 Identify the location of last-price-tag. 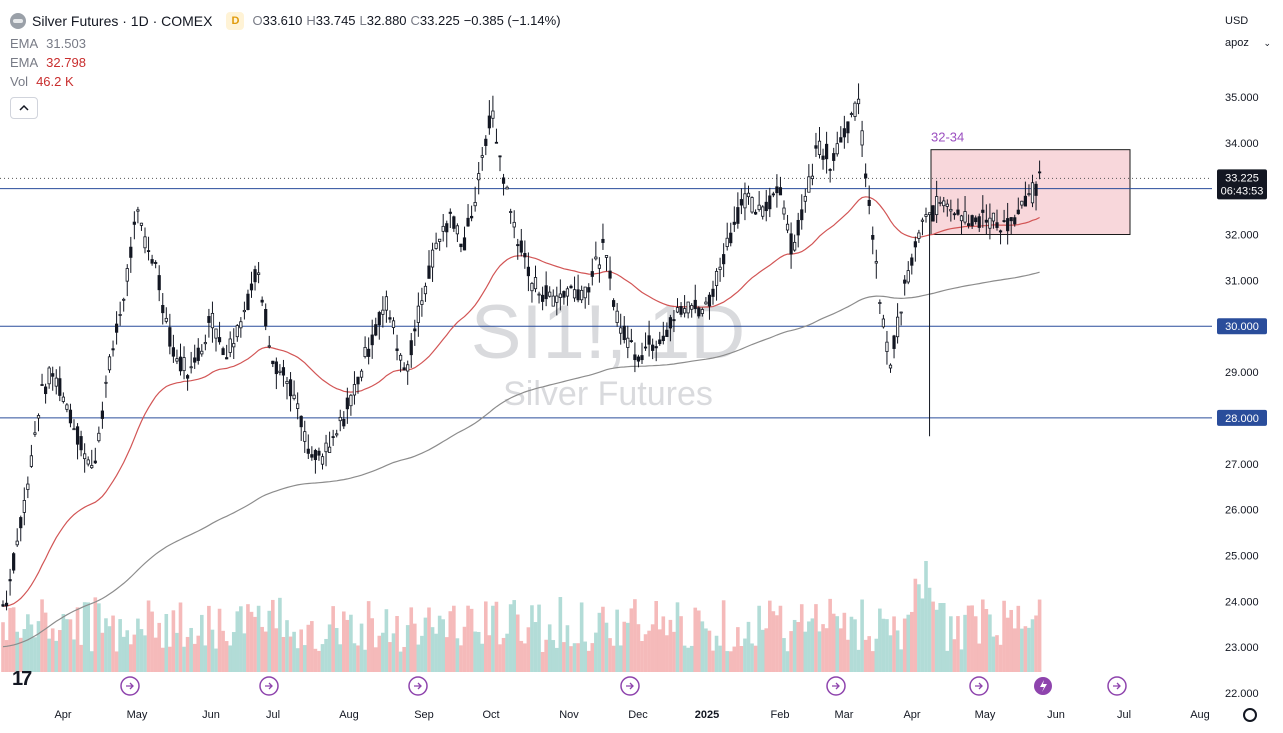
(1242, 184).